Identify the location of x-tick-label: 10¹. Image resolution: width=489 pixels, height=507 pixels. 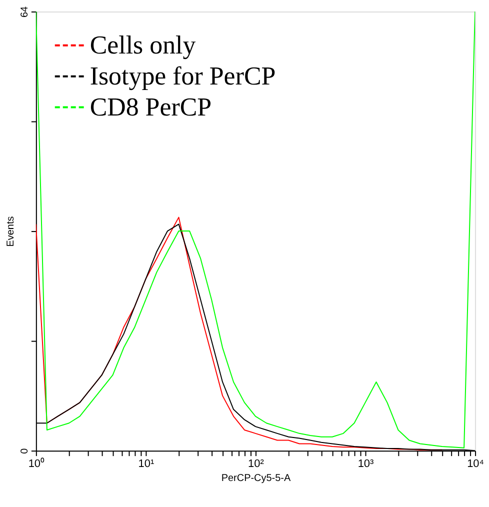
(146, 464).